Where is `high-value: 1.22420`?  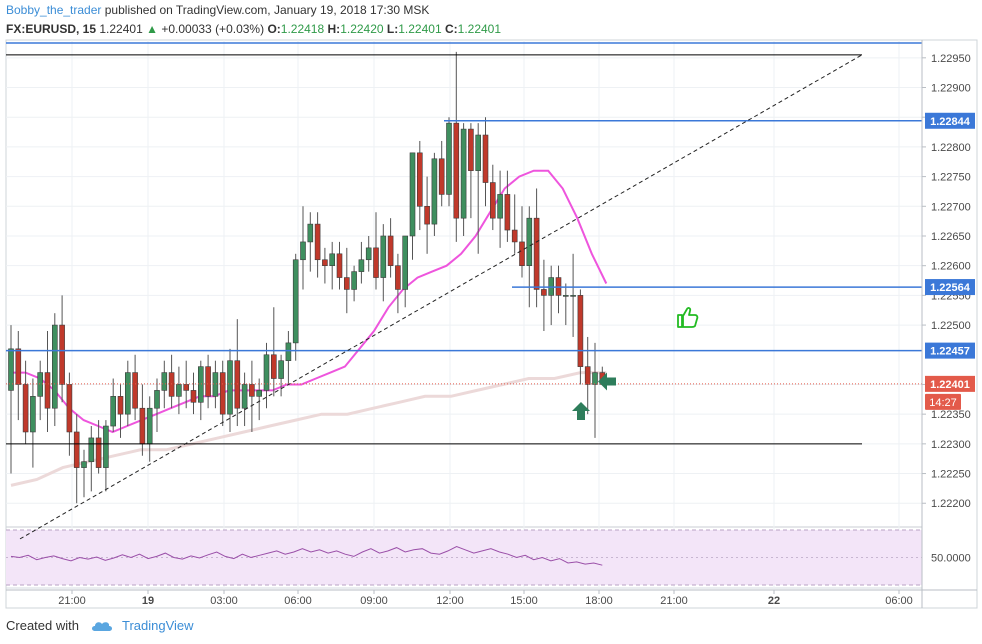
high-value: 1.22420 is located at coordinates (362, 29).